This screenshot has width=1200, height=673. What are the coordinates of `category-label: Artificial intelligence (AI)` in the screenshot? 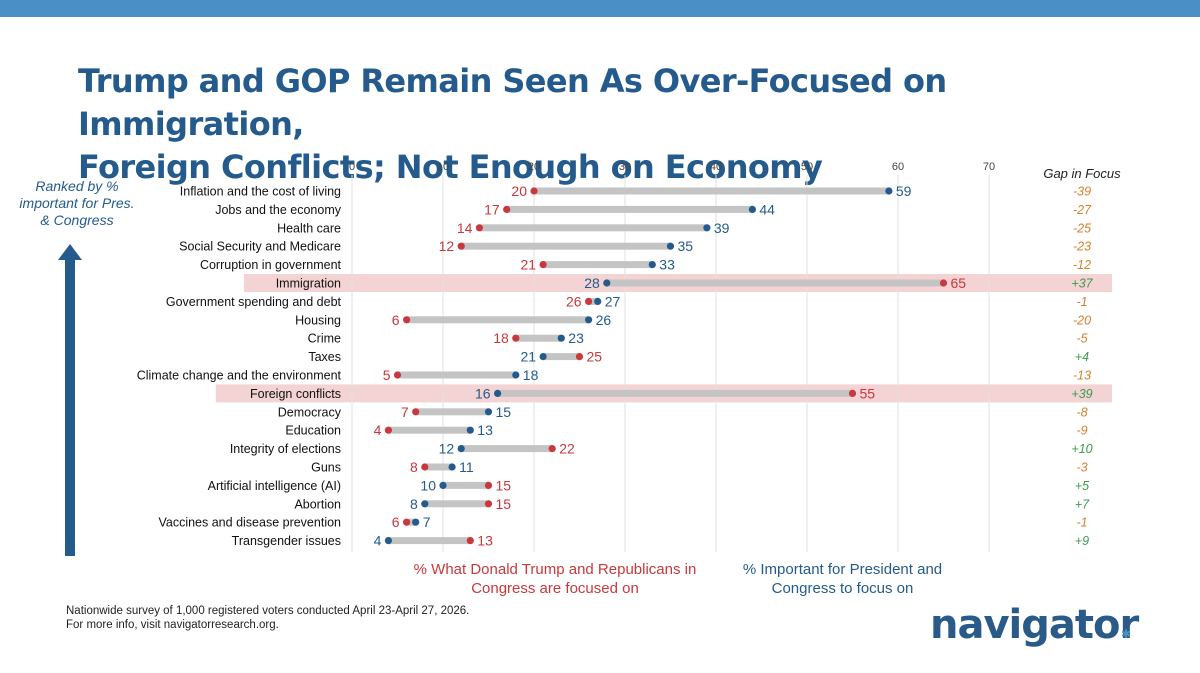 It's located at (274, 486).